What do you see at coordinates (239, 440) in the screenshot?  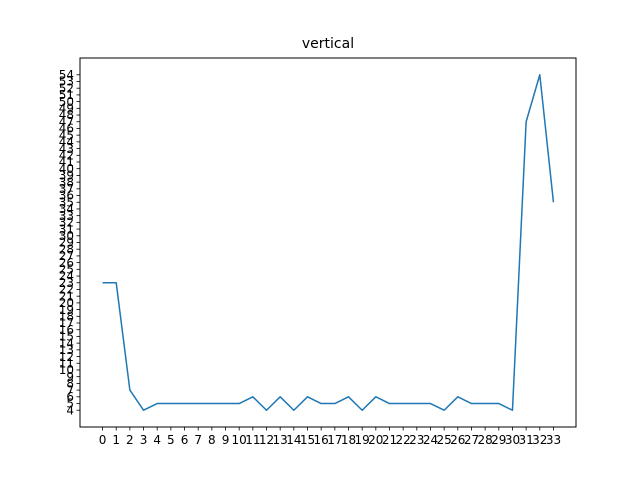 I see `x-tick-label: 10` at bounding box center [239, 440].